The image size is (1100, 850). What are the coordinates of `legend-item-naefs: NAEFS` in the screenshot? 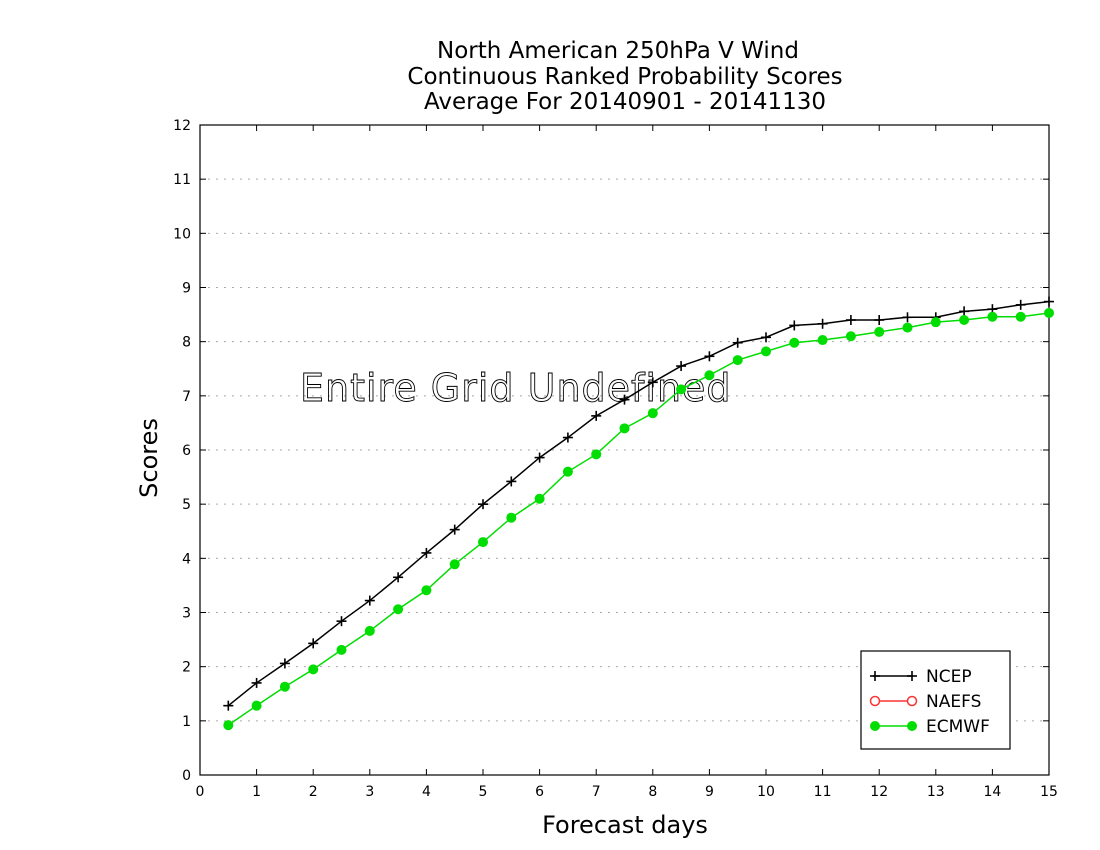 It's located at (925, 702).